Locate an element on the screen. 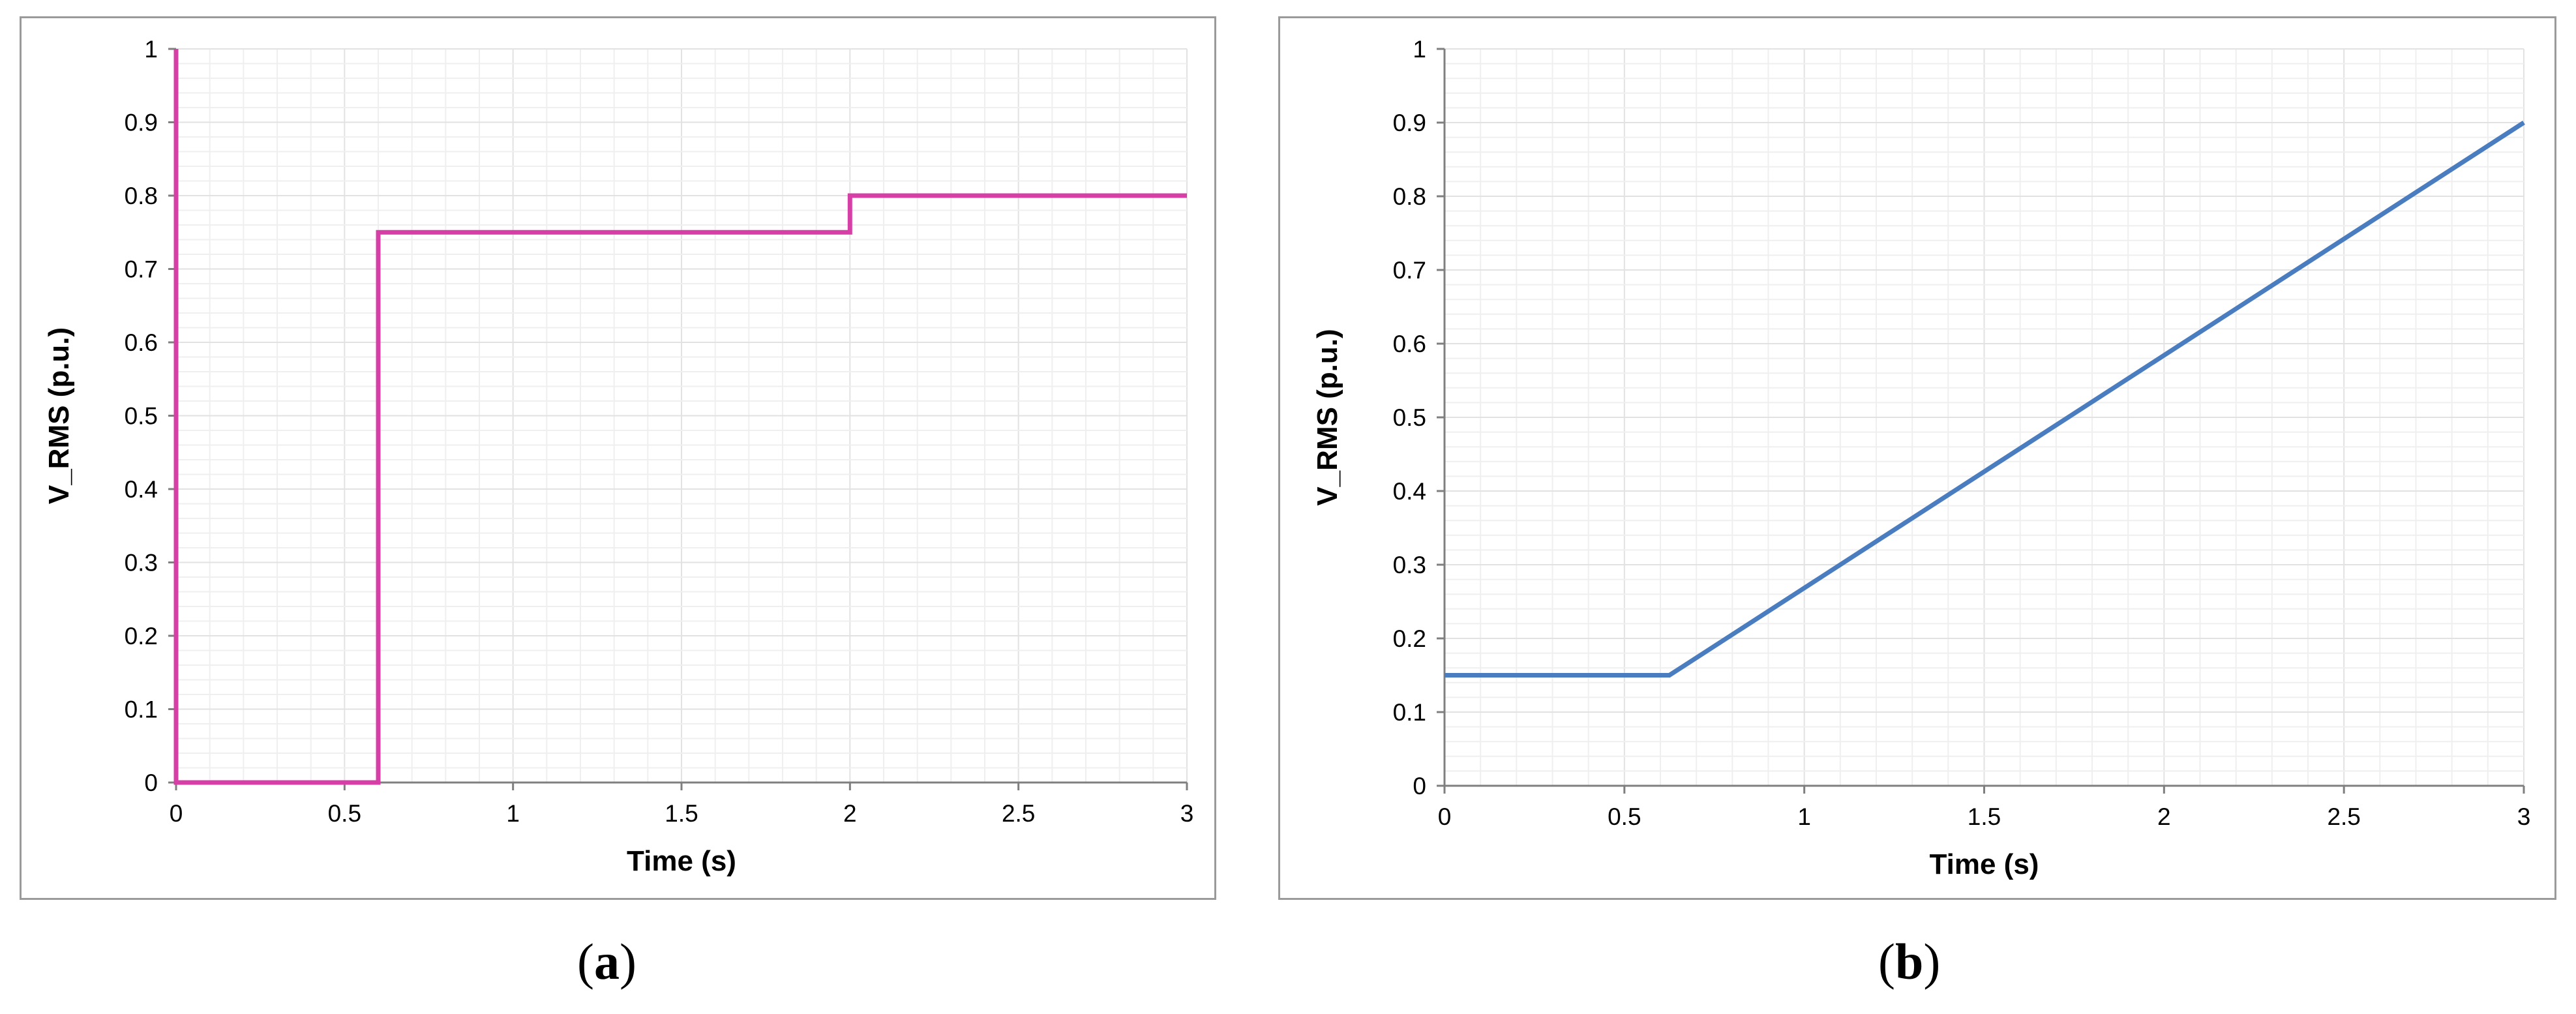  panel-a-y-tick-label: 0.8 is located at coordinates (141, 196).